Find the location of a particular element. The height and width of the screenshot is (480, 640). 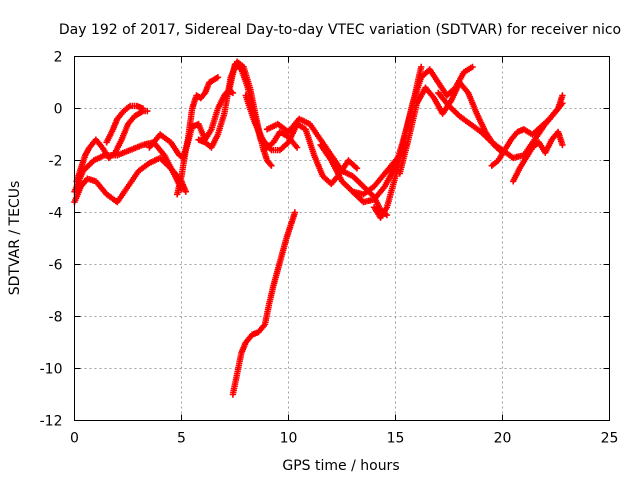

y-tick-label: -8 is located at coordinates (56, 318).